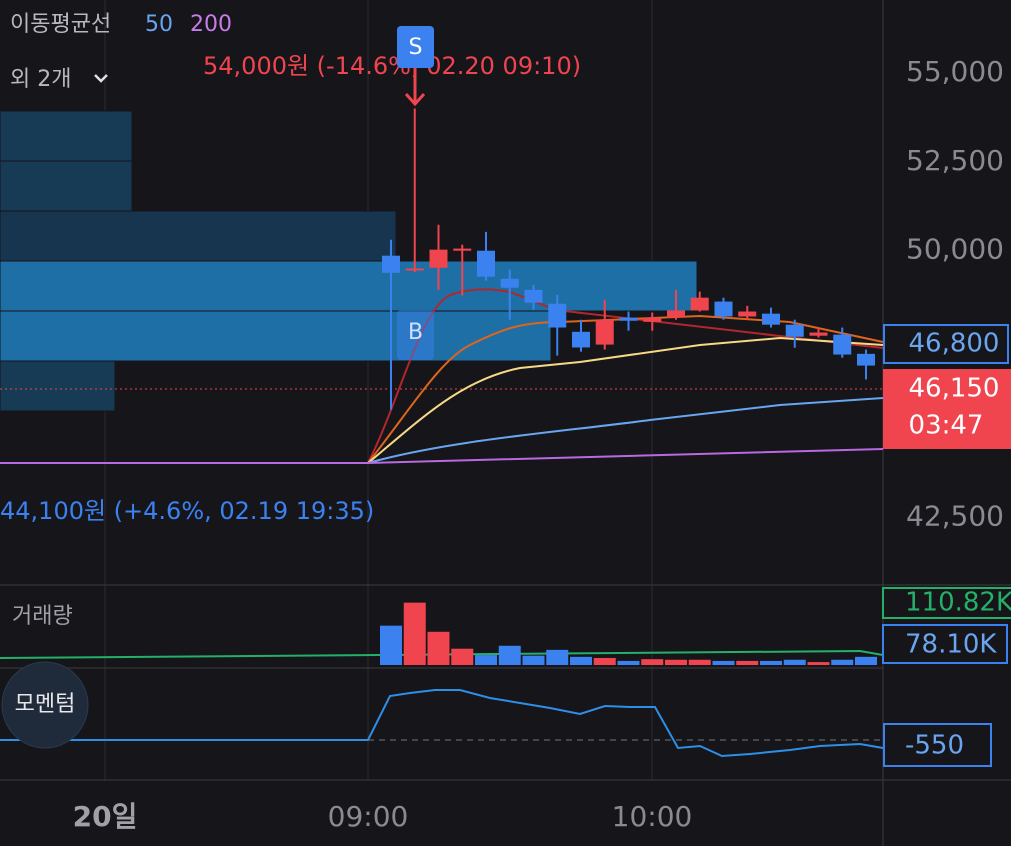 Image resolution: width=1011 pixels, height=846 pixels. Describe the element at coordinates (368, 816) in the screenshot. I see `x-tick-label: 09:00` at that location.